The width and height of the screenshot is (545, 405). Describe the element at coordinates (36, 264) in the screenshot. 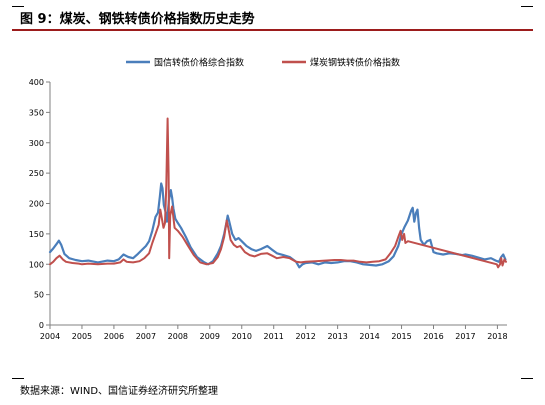

I see `y-tick-label: 100` at that location.